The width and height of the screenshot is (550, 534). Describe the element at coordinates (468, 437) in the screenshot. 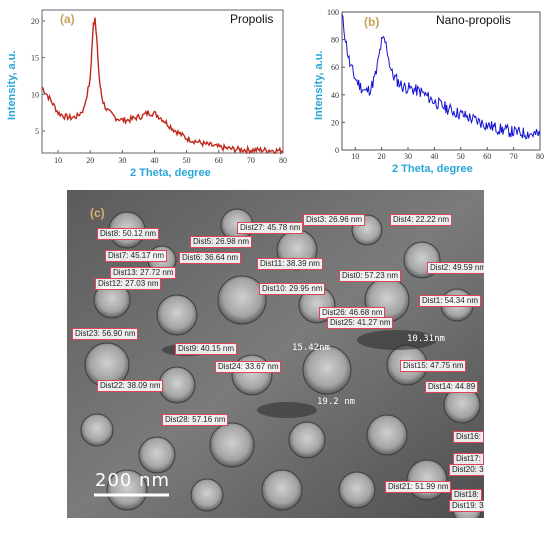

I see `measure-label: Dist16:` at that location.